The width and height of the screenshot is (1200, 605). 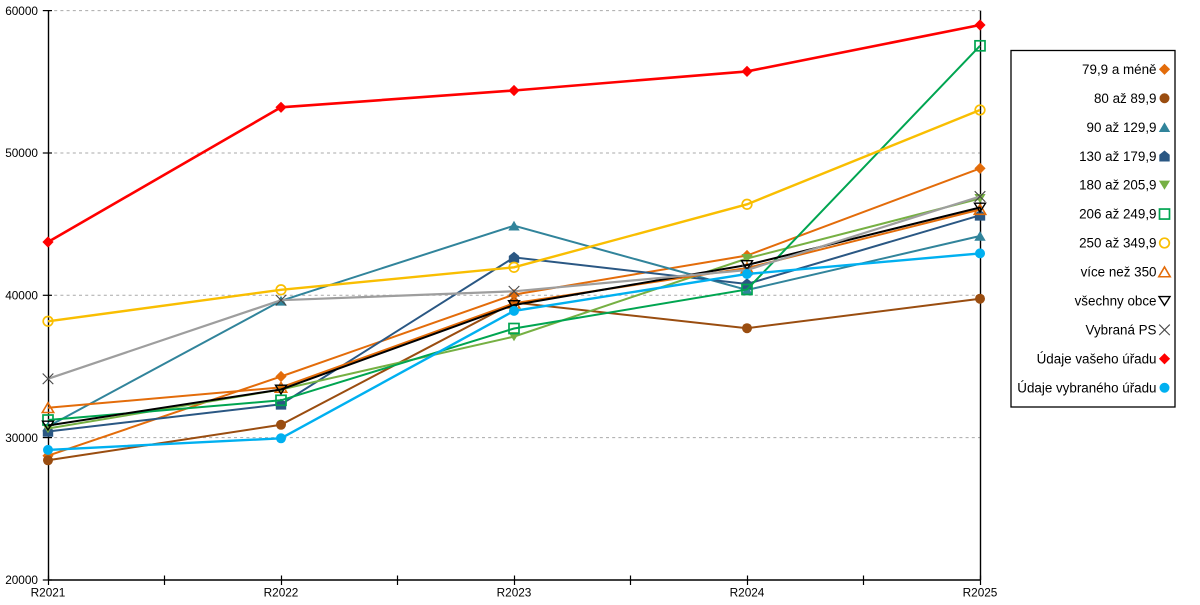 What do you see at coordinates (1117, 214) in the screenshot?
I see `svg-text: 206 až 249,9` at bounding box center [1117, 214].